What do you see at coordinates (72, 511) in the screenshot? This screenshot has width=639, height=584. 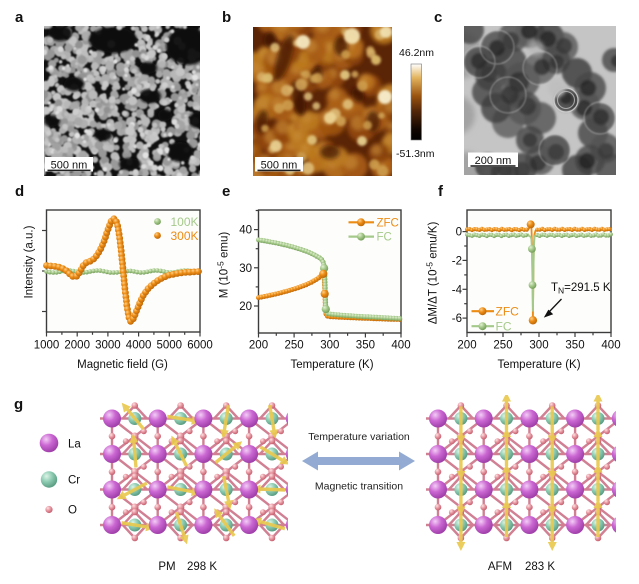 I see `svg-text: O` at bounding box center [72, 511].